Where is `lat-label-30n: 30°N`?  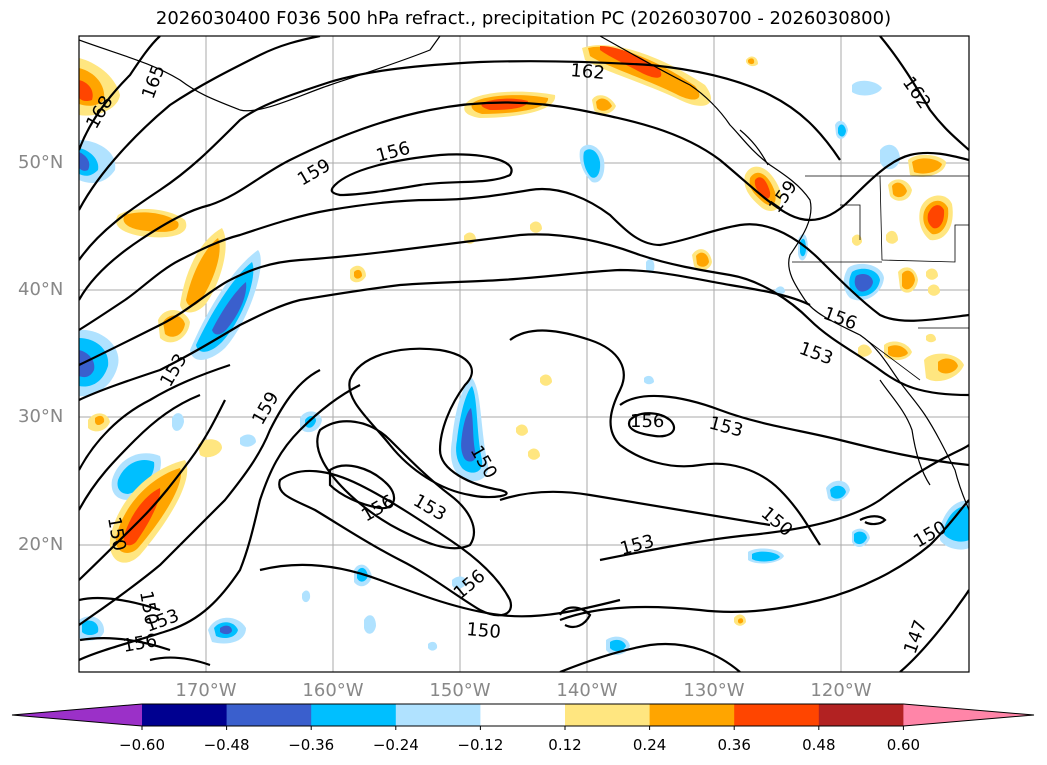 lat-label-30n: 30°N is located at coordinates (41, 416).